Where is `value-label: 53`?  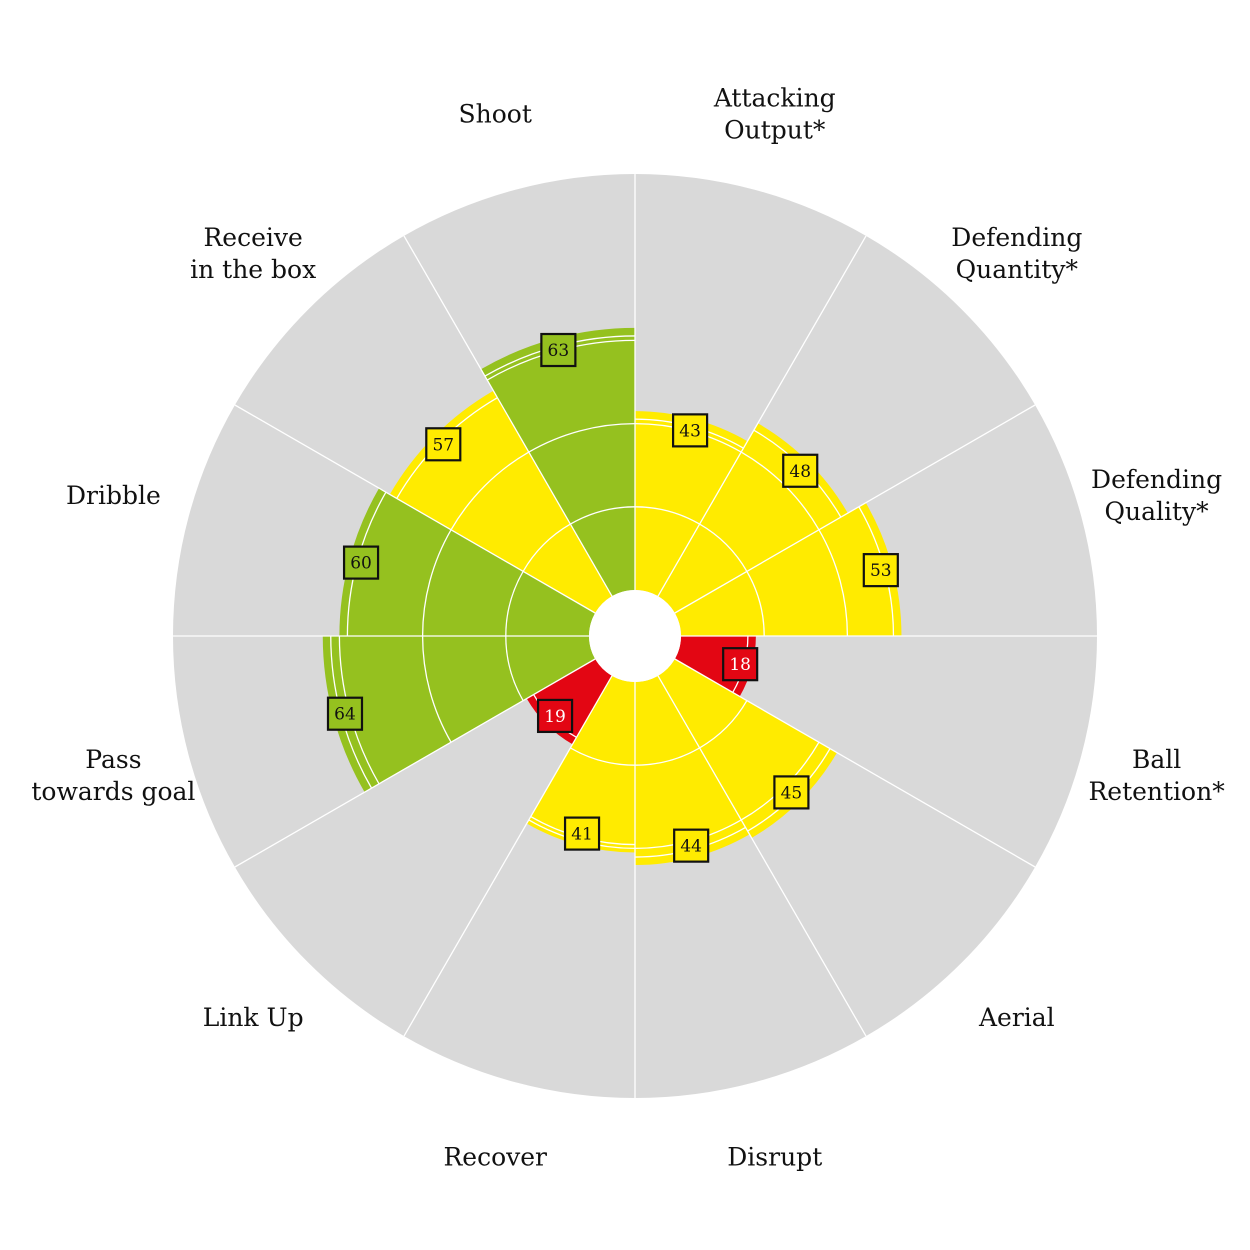
value-label: 53 is located at coordinates (881, 571).